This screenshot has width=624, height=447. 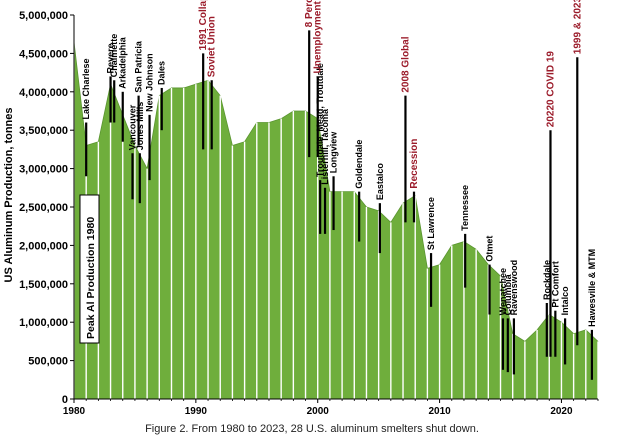 I want to click on closure-label: Ravenswood, so click(x=514, y=288).